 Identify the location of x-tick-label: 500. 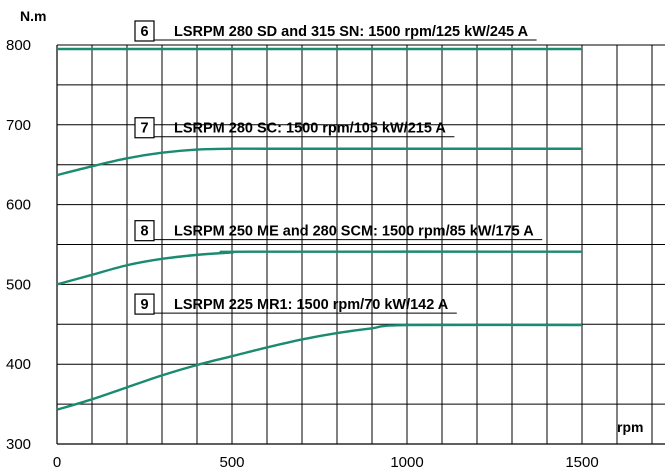
(231, 462).